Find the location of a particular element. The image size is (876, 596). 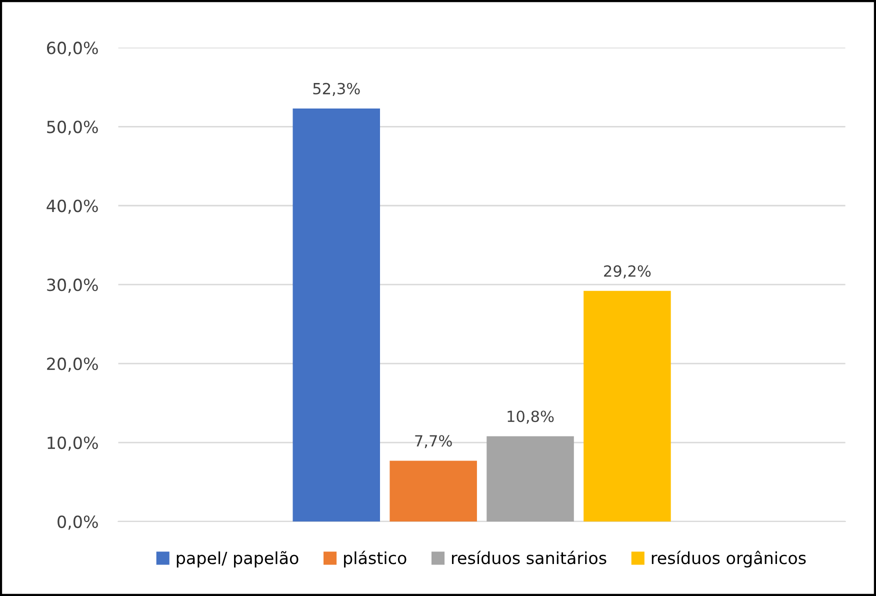

y-tick-label: 0,0% is located at coordinates (78, 522).